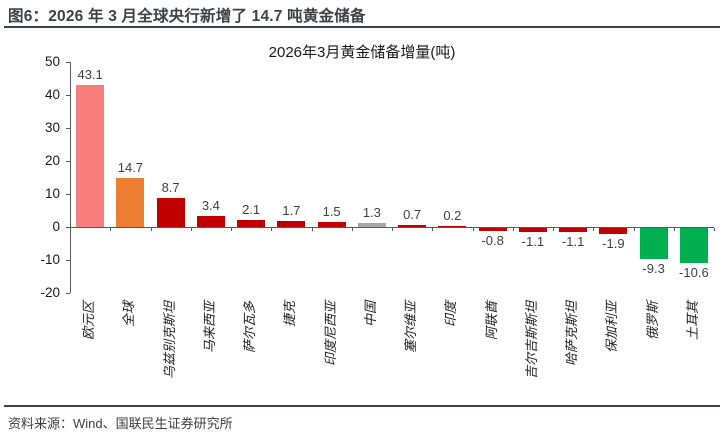  I want to click on x-axis-label: 哈萨克斯坦, so click(573, 352).